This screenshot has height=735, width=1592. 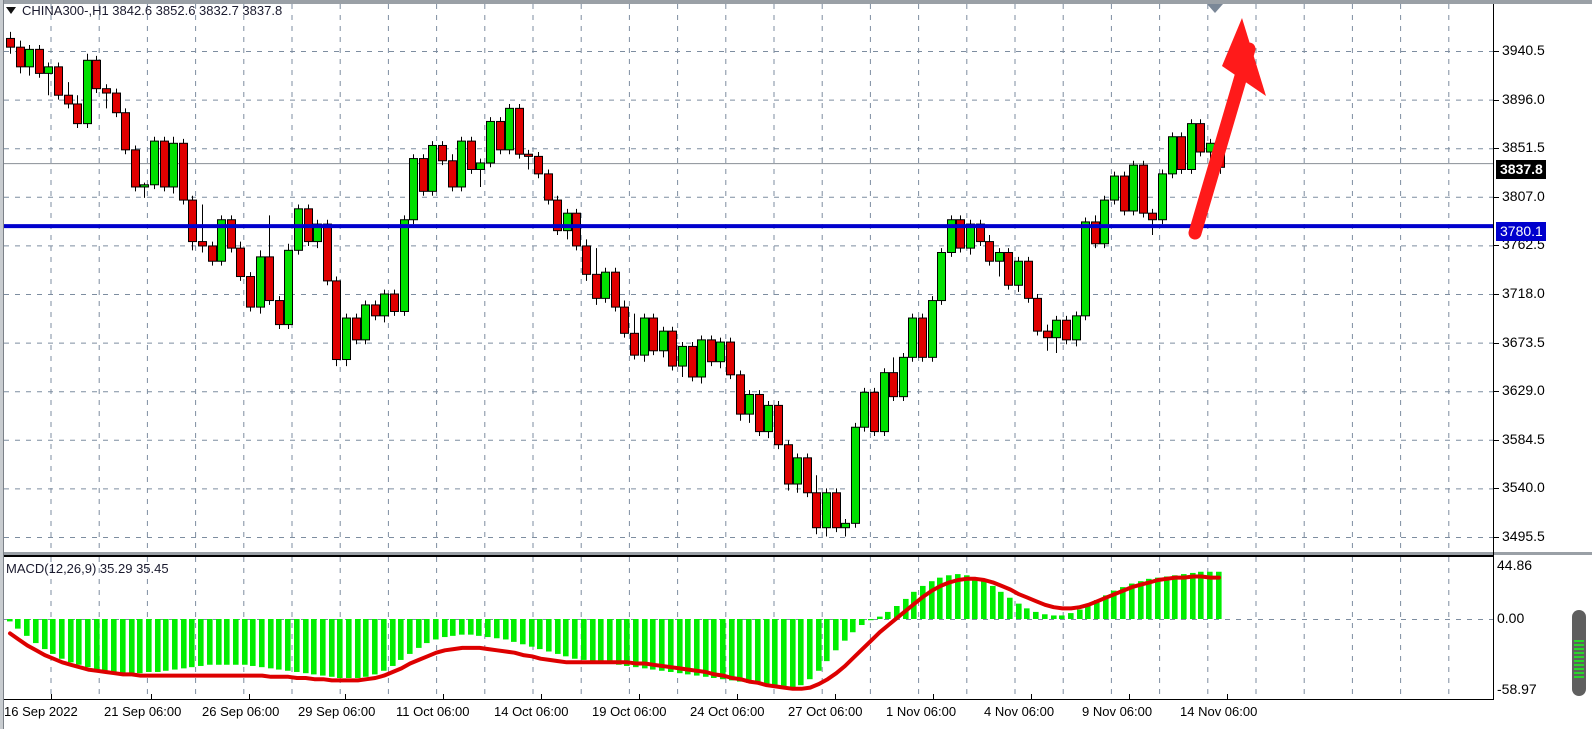 I want to click on triangle-down-marker-icon, so click(x=1215, y=8).